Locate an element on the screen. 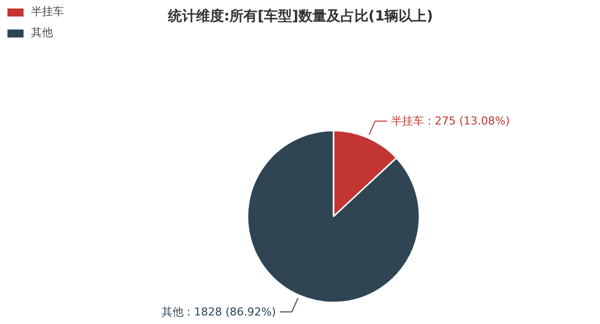 This screenshot has height=324, width=600. data-label: 其他 : 1828 (86.92%) is located at coordinates (218, 311).